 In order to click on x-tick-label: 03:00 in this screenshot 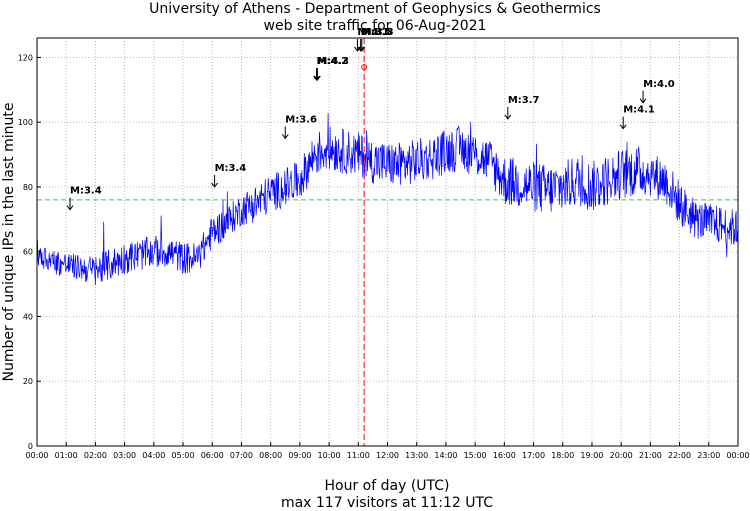, I will do `click(124, 455)`.